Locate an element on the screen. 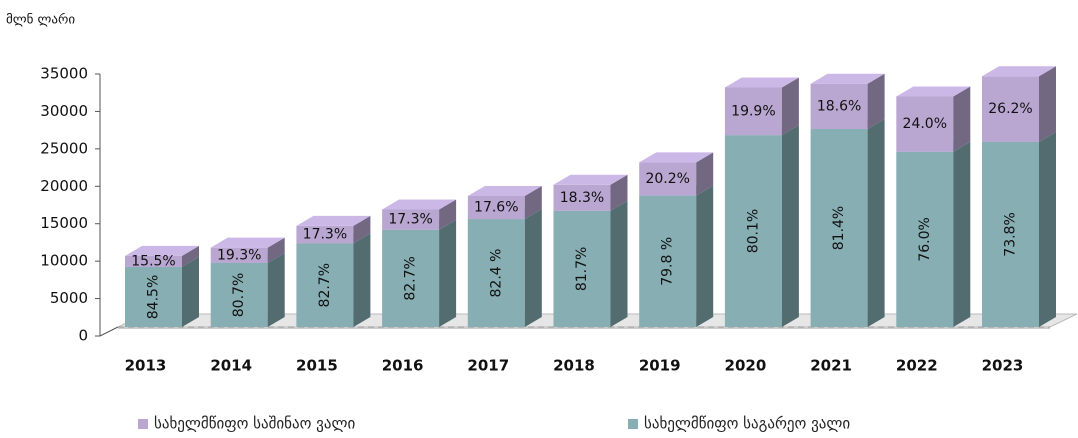  segment-label: 19.3% is located at coordinates (239, 255).